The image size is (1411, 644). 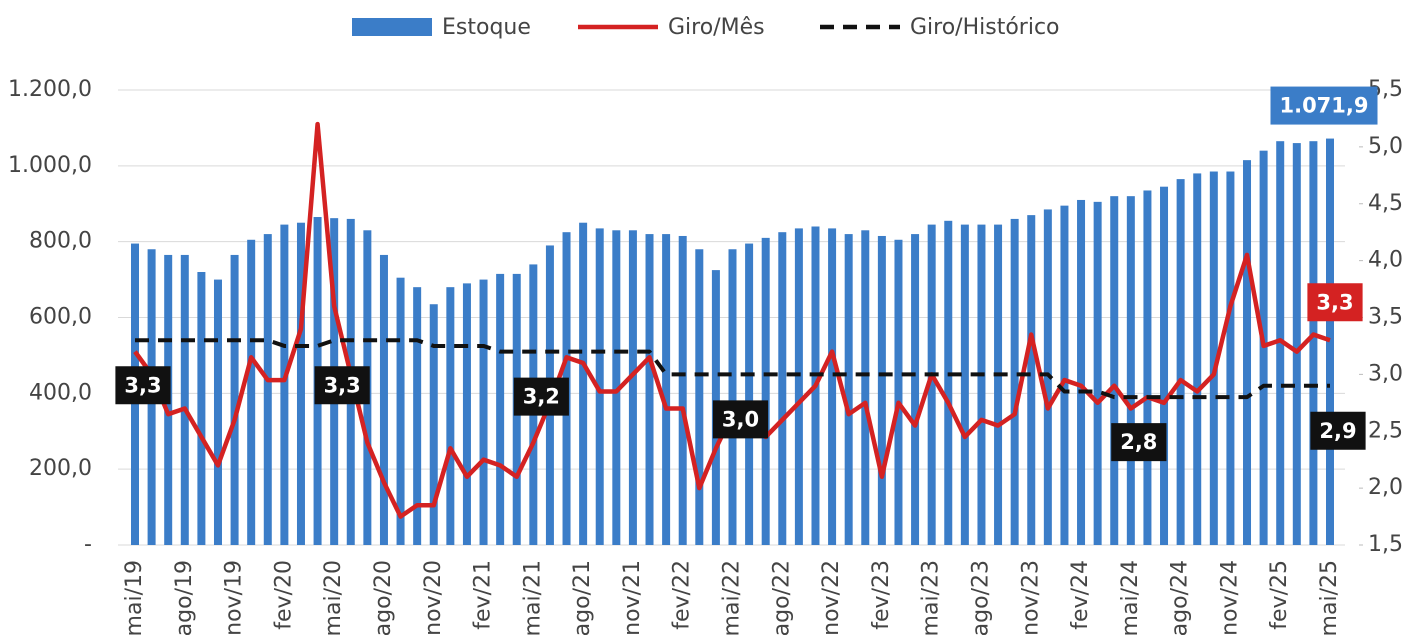 What do you see at coordinates (60, 241) in the screenshot?
I see `y-tick-label: 800,0` at bounding box center [60, 241].